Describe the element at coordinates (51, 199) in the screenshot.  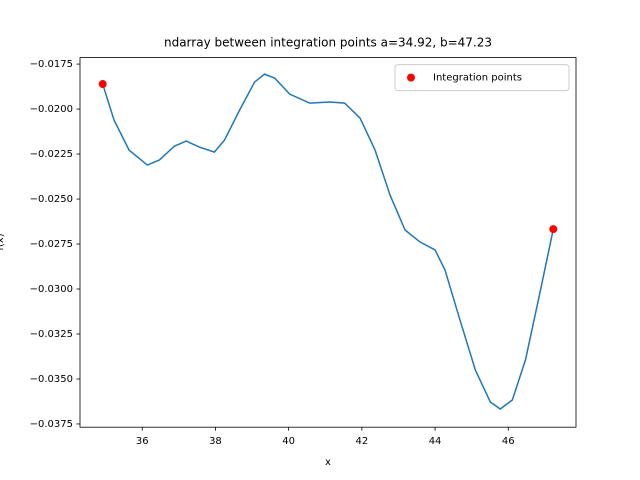
I see `y-tick-label: −0.0250` at that location.